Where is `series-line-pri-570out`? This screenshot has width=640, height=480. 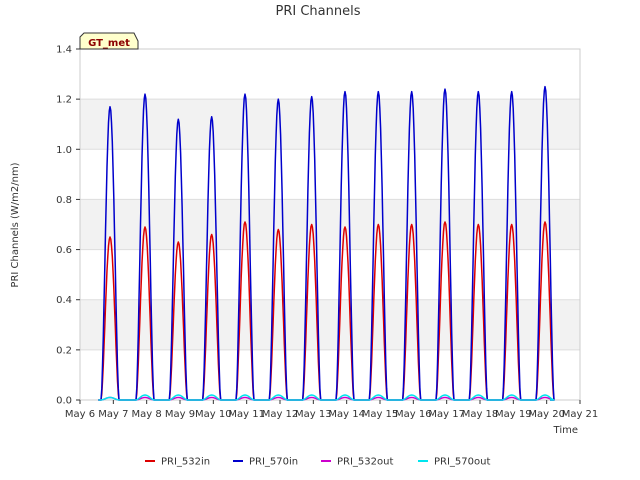
series-line-pri-570out is located at coordinates (326, 397).